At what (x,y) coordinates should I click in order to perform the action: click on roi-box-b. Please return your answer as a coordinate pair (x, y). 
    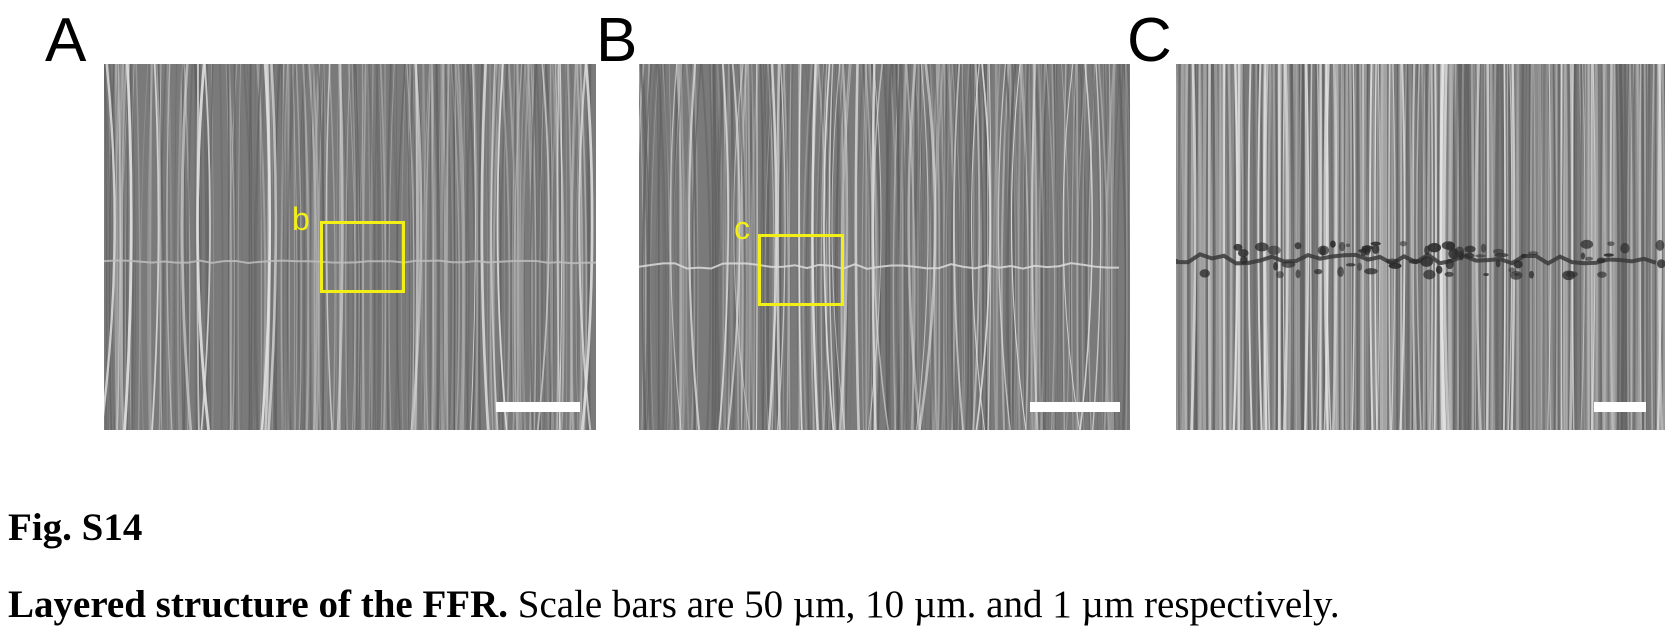
    Looking at the image, I should click on (362, 257).